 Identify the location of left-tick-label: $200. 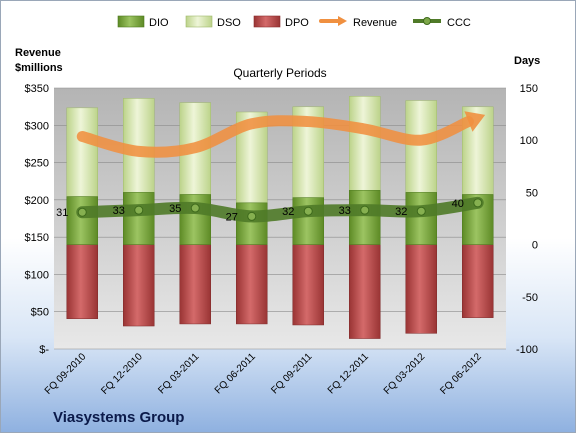
(37, 201).